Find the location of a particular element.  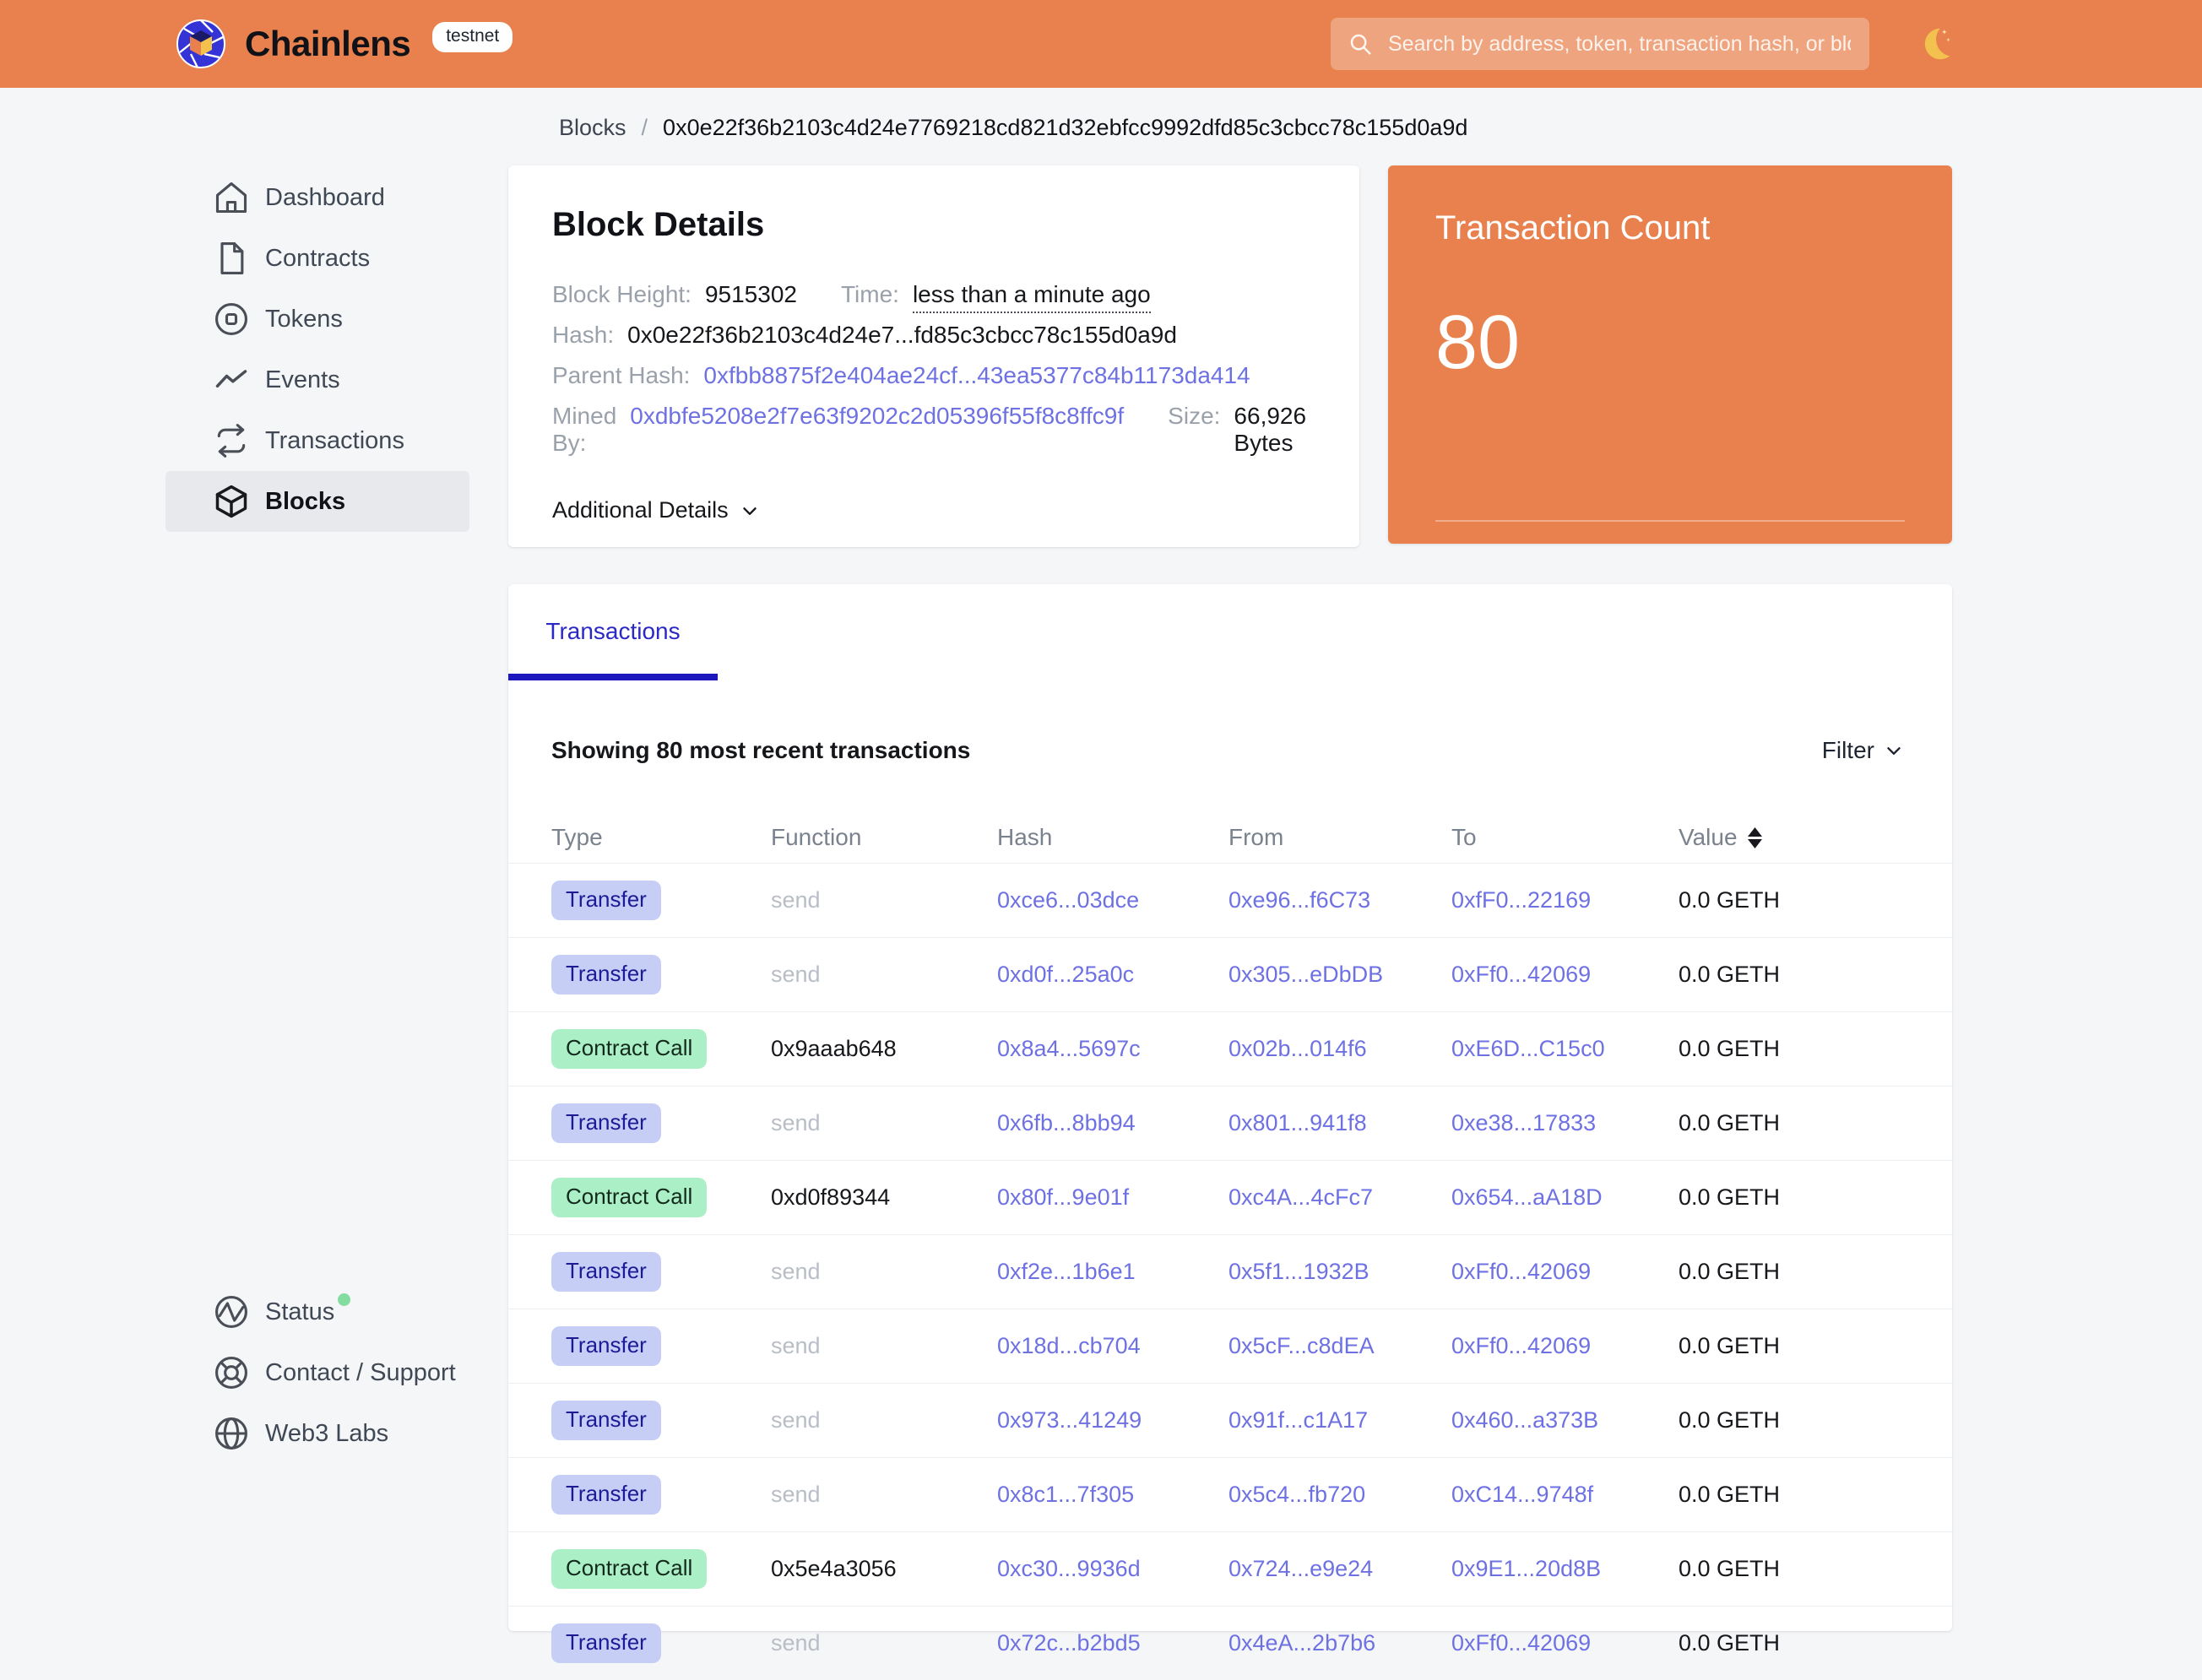

time-value: less than a minute ago is located at coordinates (1031, 297).